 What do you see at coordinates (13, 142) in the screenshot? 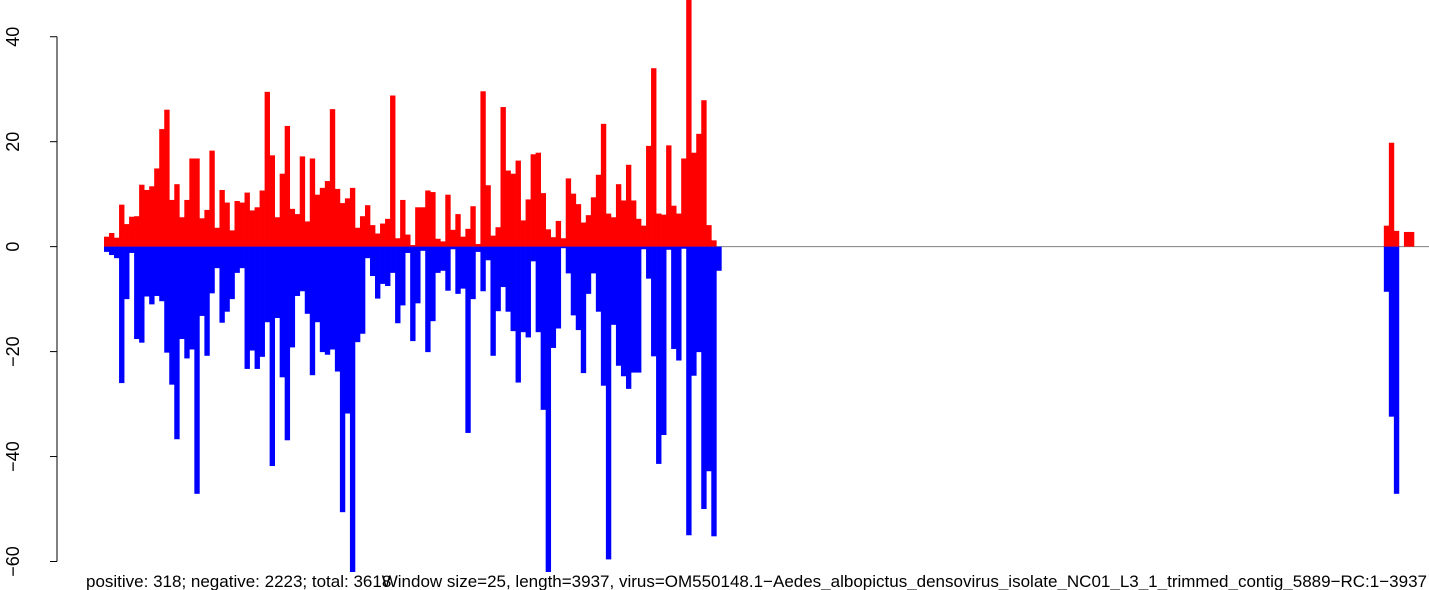
I see `y-tick-label: 20` at bounding box center [13, 142].